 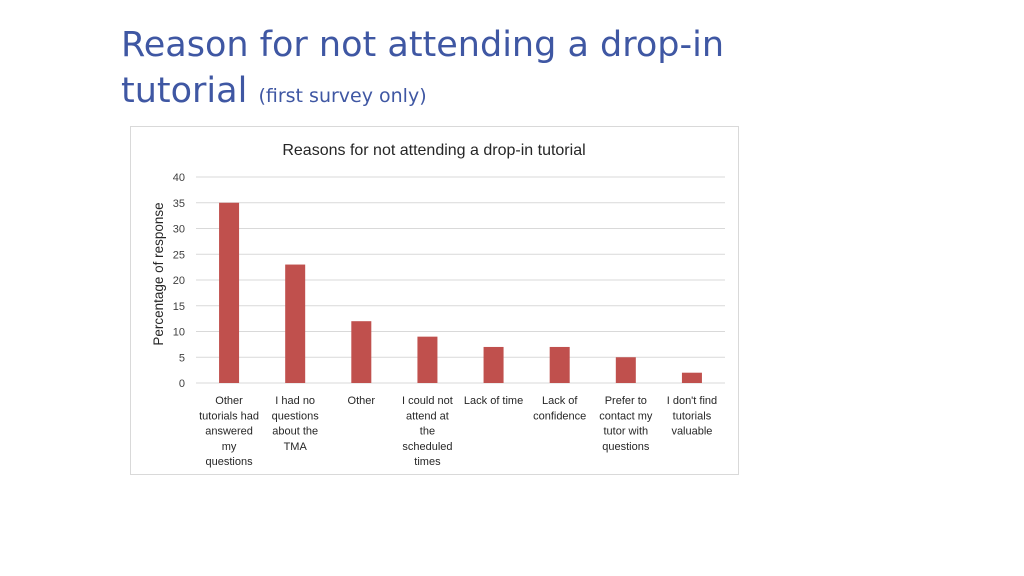 I want to click on x-category-label-line: Lack of, so click(x=560, y=401).